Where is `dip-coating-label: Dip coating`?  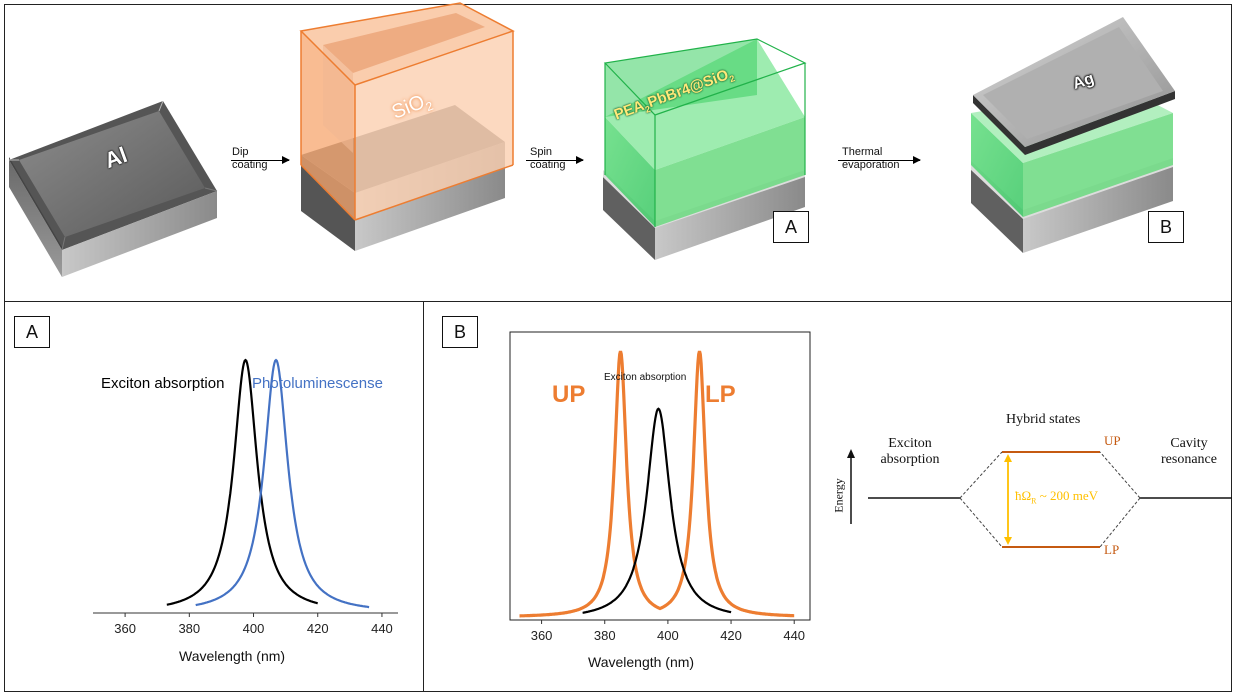
dip-coating-label: Dip coating is located at coordinates (250, 158).